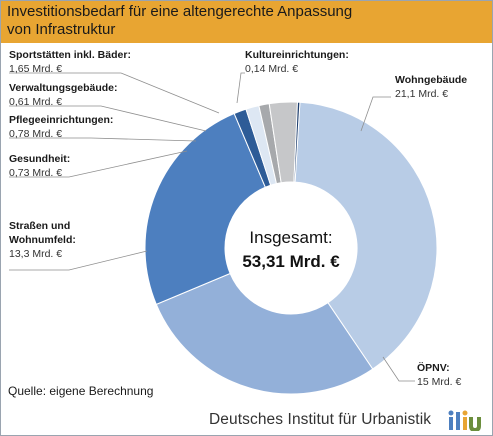 The image size is (493, 436). What do you see at coordinates (439, 382) in the screenshot?
I see `slice-value-label: 15 Mrd. €` at bounding box center [439, 382].